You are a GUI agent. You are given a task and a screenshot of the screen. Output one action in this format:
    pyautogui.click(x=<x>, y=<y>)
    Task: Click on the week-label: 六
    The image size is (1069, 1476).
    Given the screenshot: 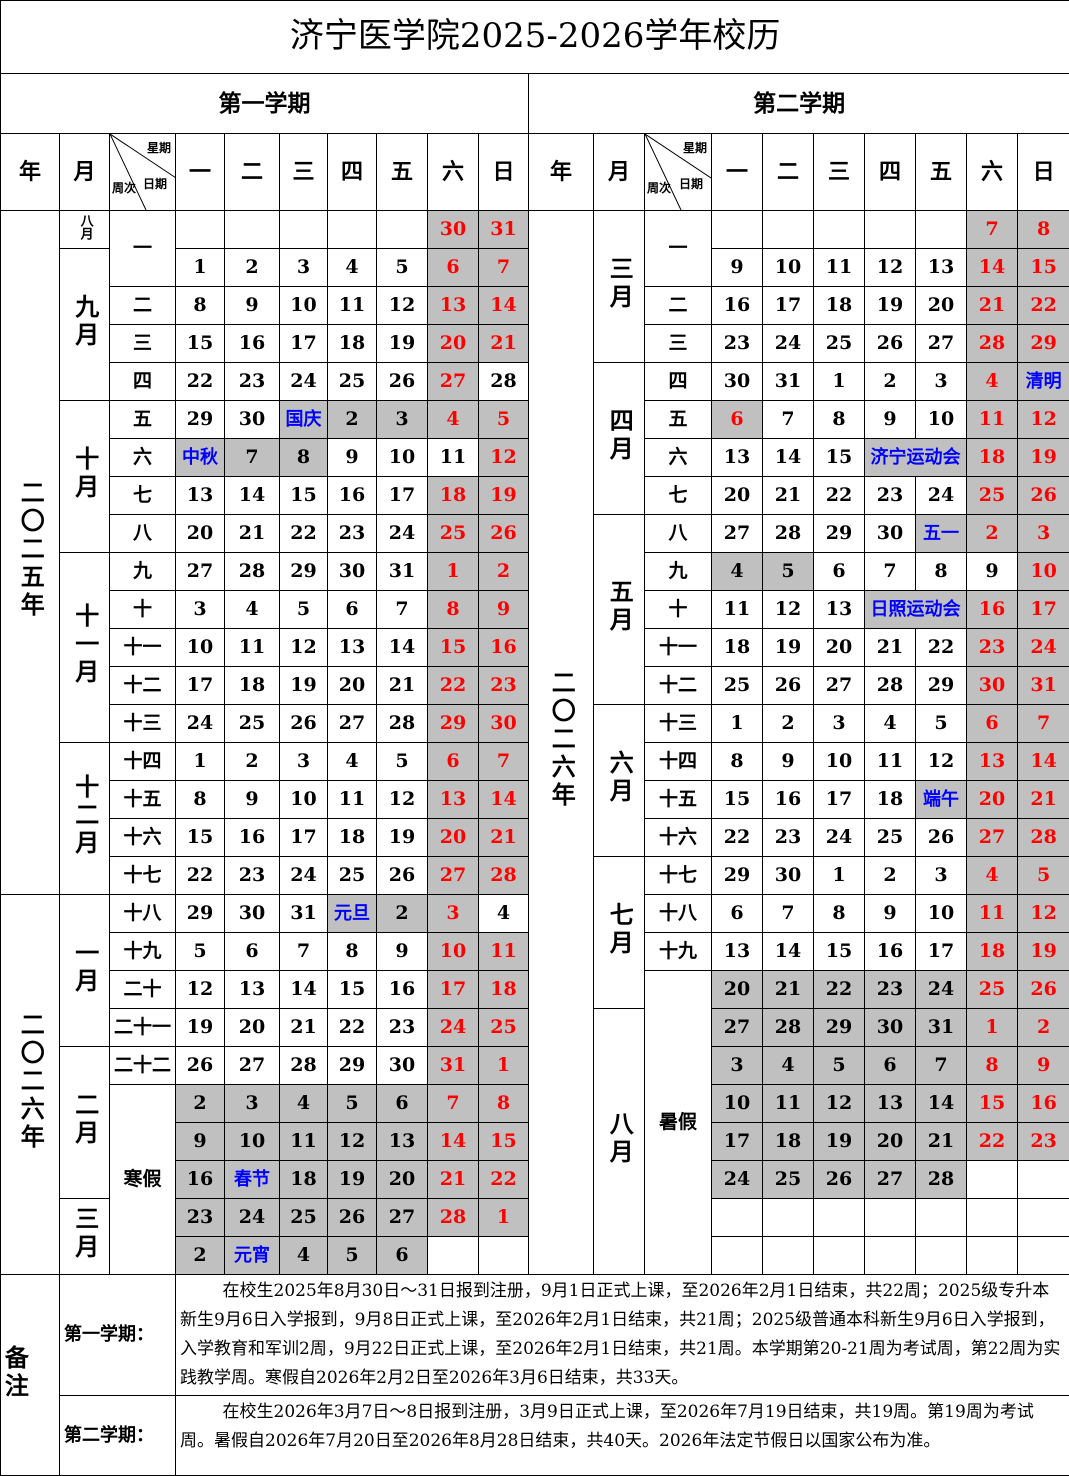 What is the action you would take?
    pyautogui.click(x=143, y=458)
    